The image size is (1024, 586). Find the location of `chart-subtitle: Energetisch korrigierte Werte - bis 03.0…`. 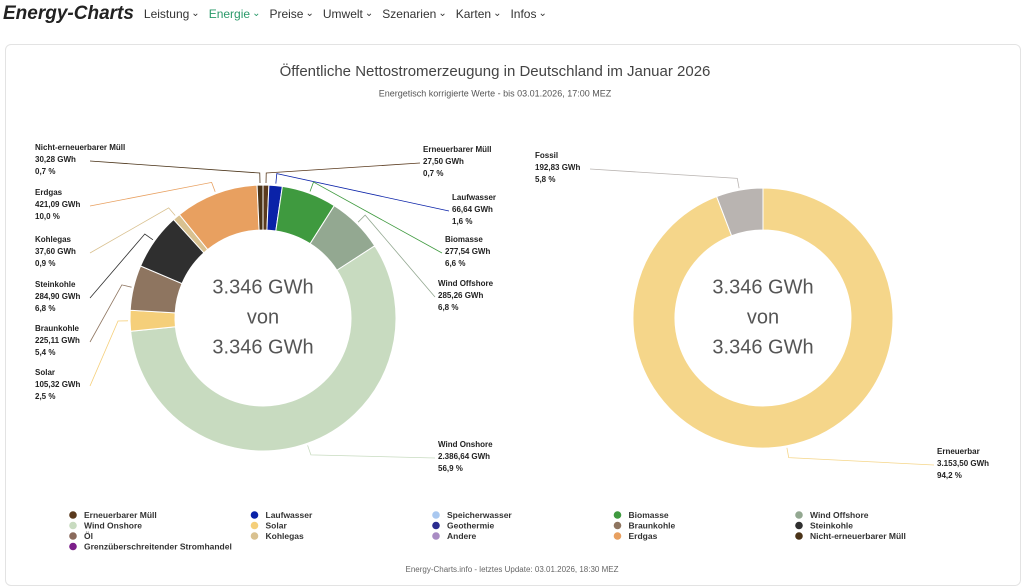

chart-subtitle: Energetisch korrigierte Werte - bis 03.0… is located at coordinates (495, 93).